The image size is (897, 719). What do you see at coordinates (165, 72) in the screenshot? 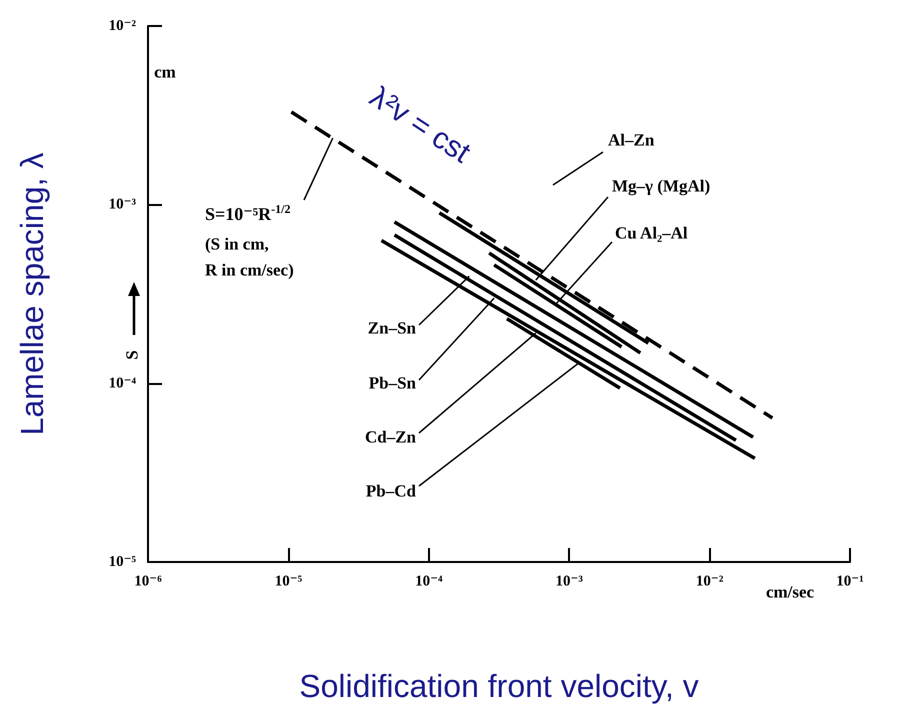
I see `annotation: cm` at bounding box center [165, 72].